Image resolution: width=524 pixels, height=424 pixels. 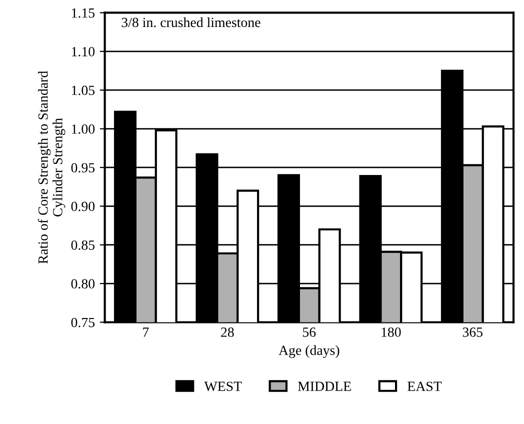 What do you see at coordinates (324, 386) in the screenshot?
I see `legend-label: MIDDLE` at bounding box center [324, 386].